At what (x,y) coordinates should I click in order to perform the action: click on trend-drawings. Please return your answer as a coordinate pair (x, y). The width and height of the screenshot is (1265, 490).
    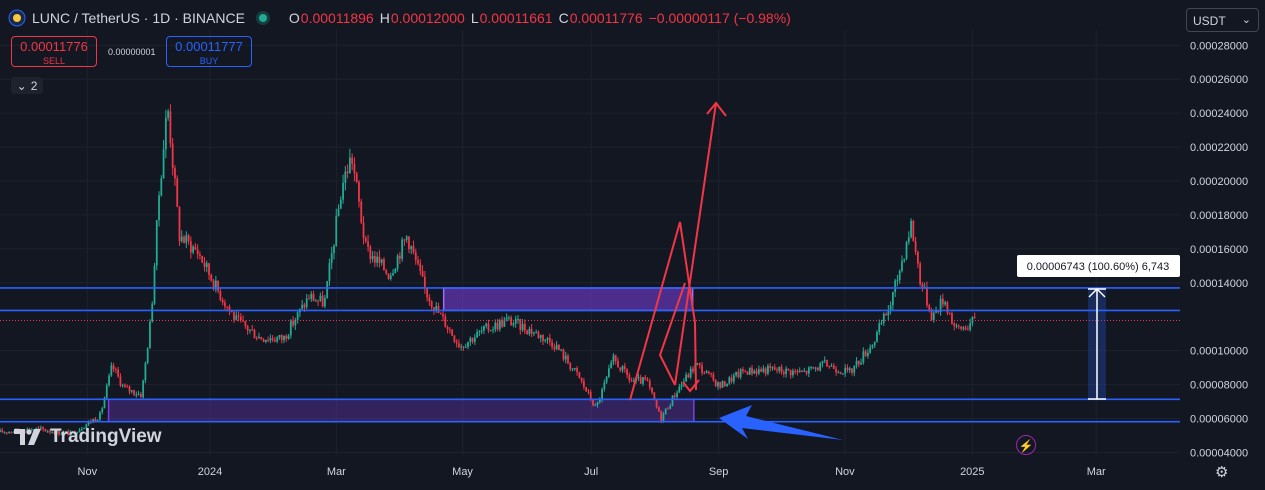
    Looking at the image, I should click on (736, 270).